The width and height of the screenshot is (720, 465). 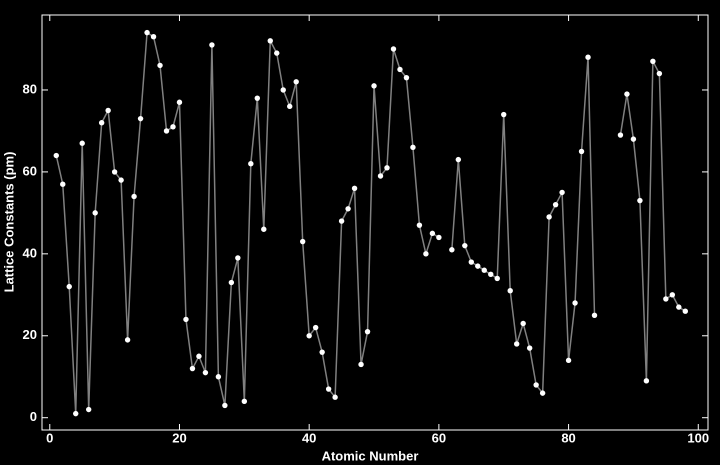 What do you see at coordinates (179, 437) in the screenshot?
I see `x-tick-label: 20` at bounding box center [179, 437].